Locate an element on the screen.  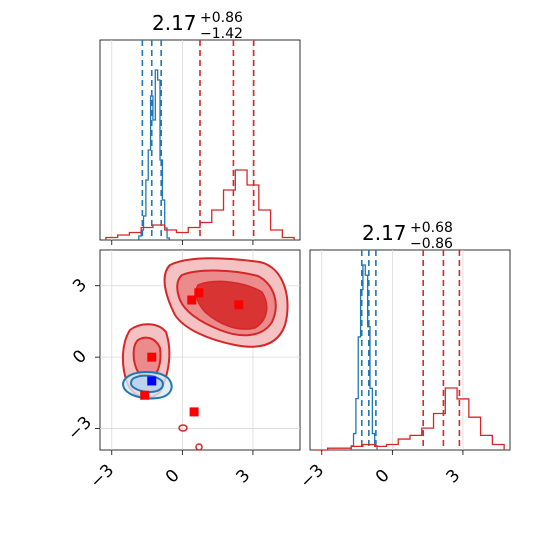
right-title-minus: −0.86 is located at coordinates (431, 244).